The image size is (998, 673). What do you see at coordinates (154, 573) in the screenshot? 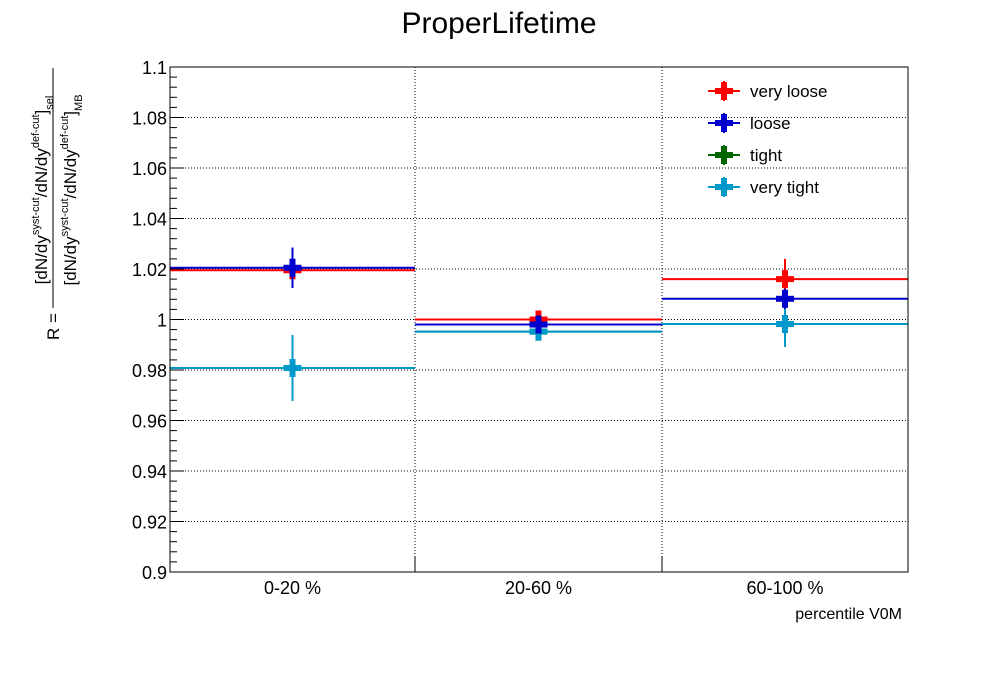
I see `y-tick-label: 0.9` at bounding box center [154, 573].